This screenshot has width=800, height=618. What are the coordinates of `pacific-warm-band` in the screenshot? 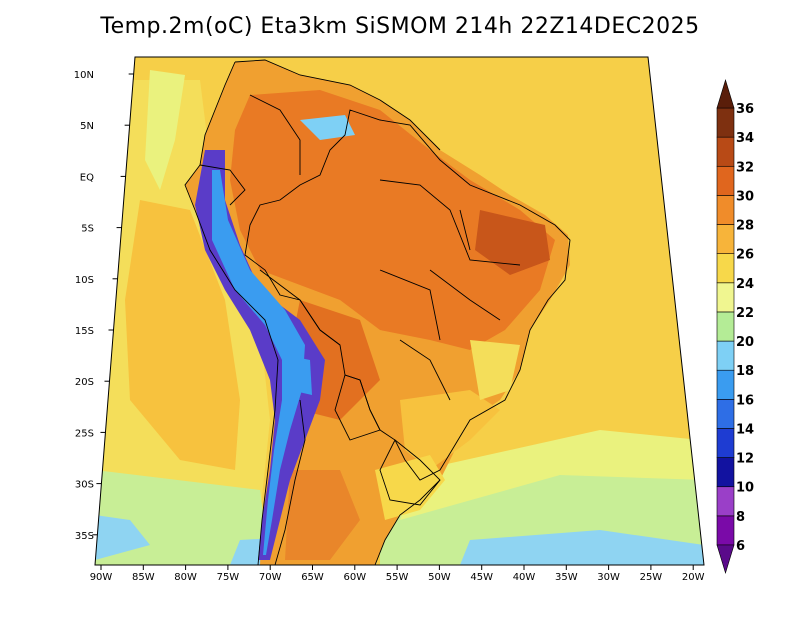 It's located at (182, 335).